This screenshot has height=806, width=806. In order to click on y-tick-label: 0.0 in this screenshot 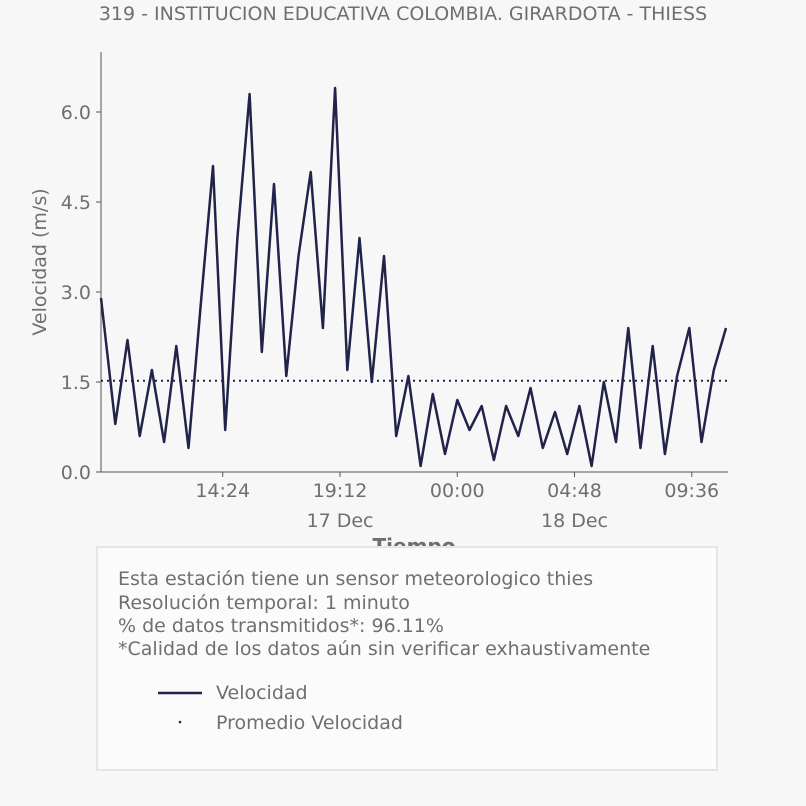, I will do `click(76, 473)`.